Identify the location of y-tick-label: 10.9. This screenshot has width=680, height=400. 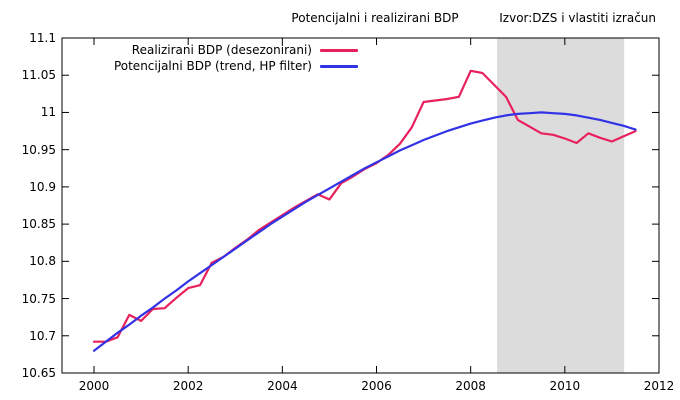
(42, 186).